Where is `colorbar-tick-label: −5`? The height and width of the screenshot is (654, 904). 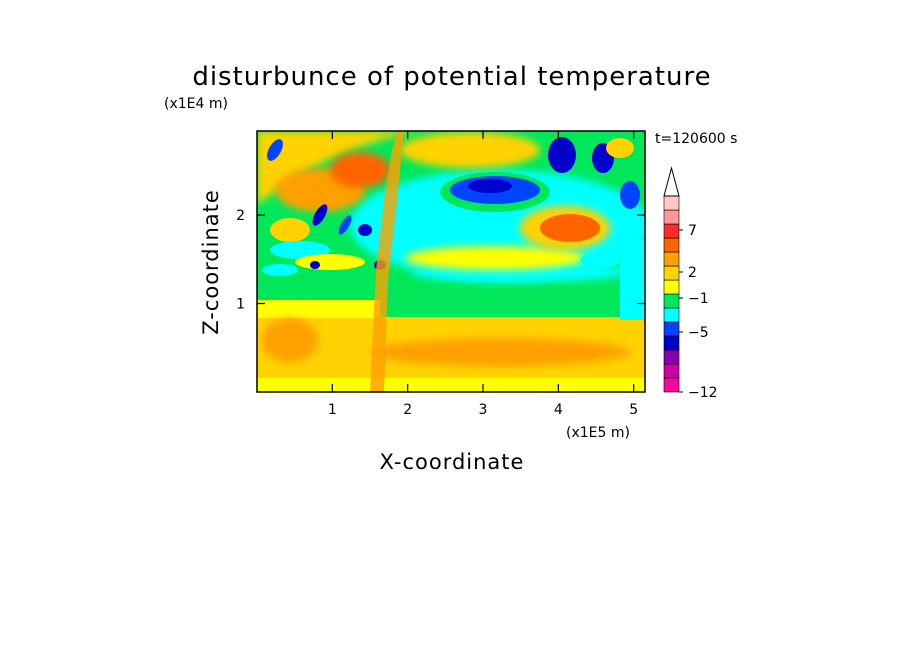 colorbar-tick-label: −5 is located at coordinates (698, 333).